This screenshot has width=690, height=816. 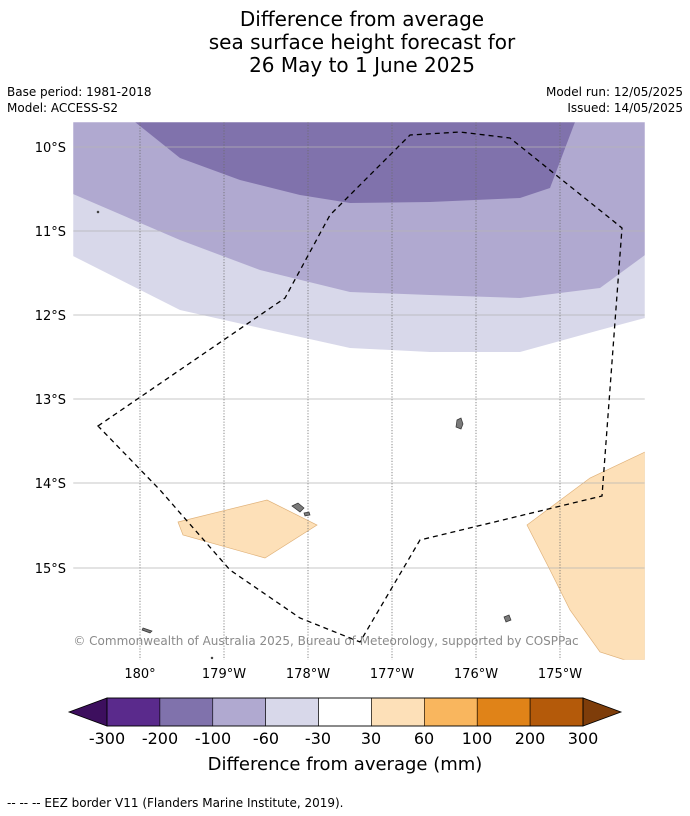 I want to click on lat-label: 14°S, so click(x=50, y=484).